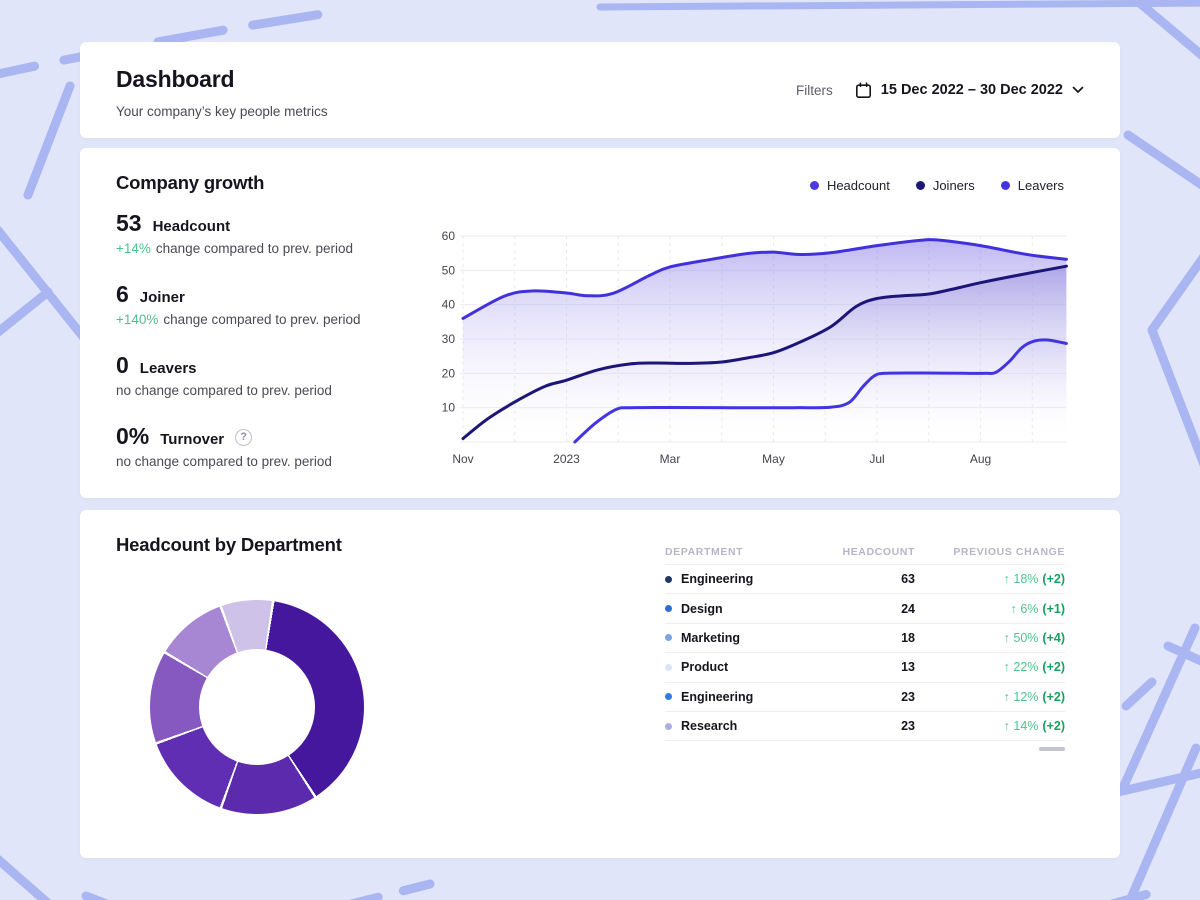 Image resolution: width=1200 pixels, height=900 pixels. I want to click on chart-legend: Headcount Joiners Leavers, so click(936, 185).